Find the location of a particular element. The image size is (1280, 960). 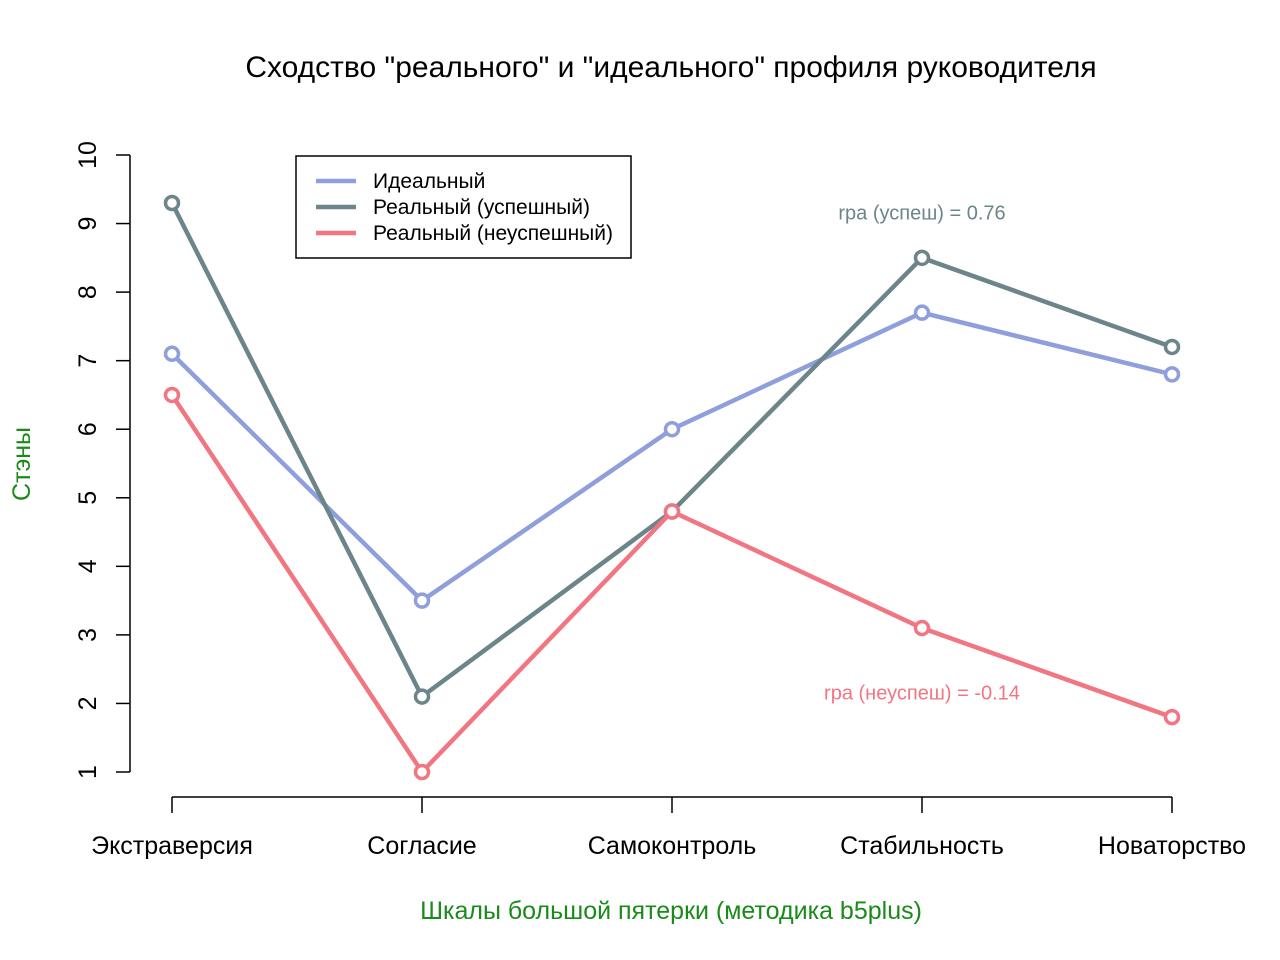

x-axis-label: Шкалы большой пятерки (методика b5plus) is located at coordinates (671, 911).